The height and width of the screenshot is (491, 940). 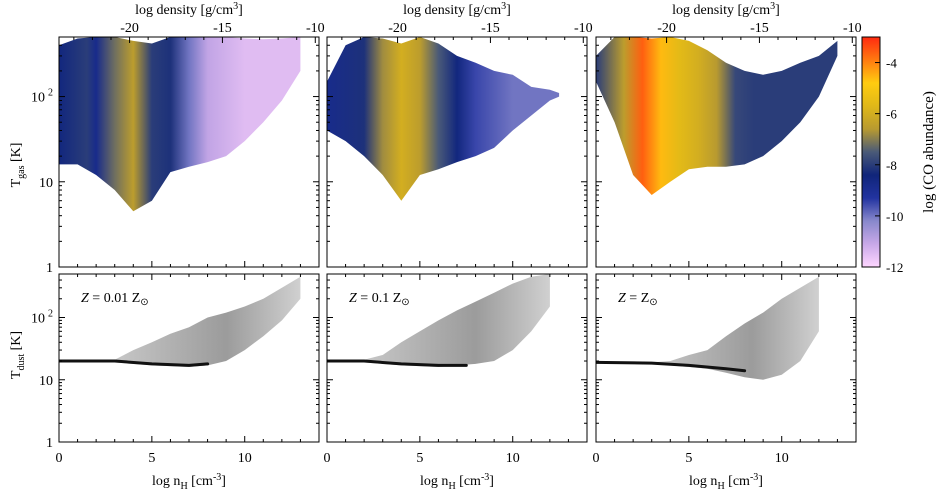 I want to click on colorbar-tick-label: -4, so click(x=891, y=63).